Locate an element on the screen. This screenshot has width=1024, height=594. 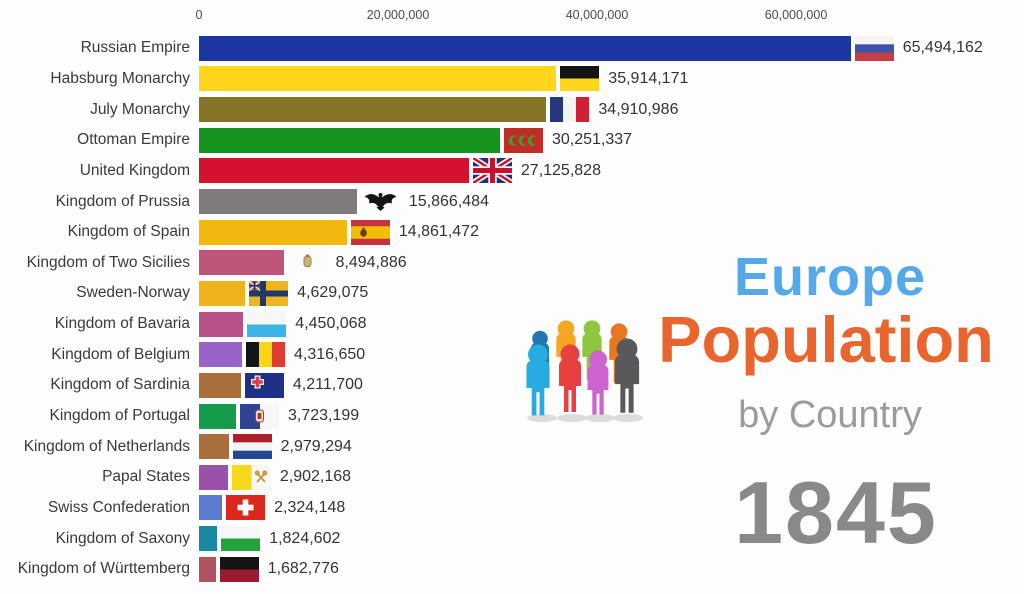
country-label: July Monarchy is located at coordinates (140, 109).